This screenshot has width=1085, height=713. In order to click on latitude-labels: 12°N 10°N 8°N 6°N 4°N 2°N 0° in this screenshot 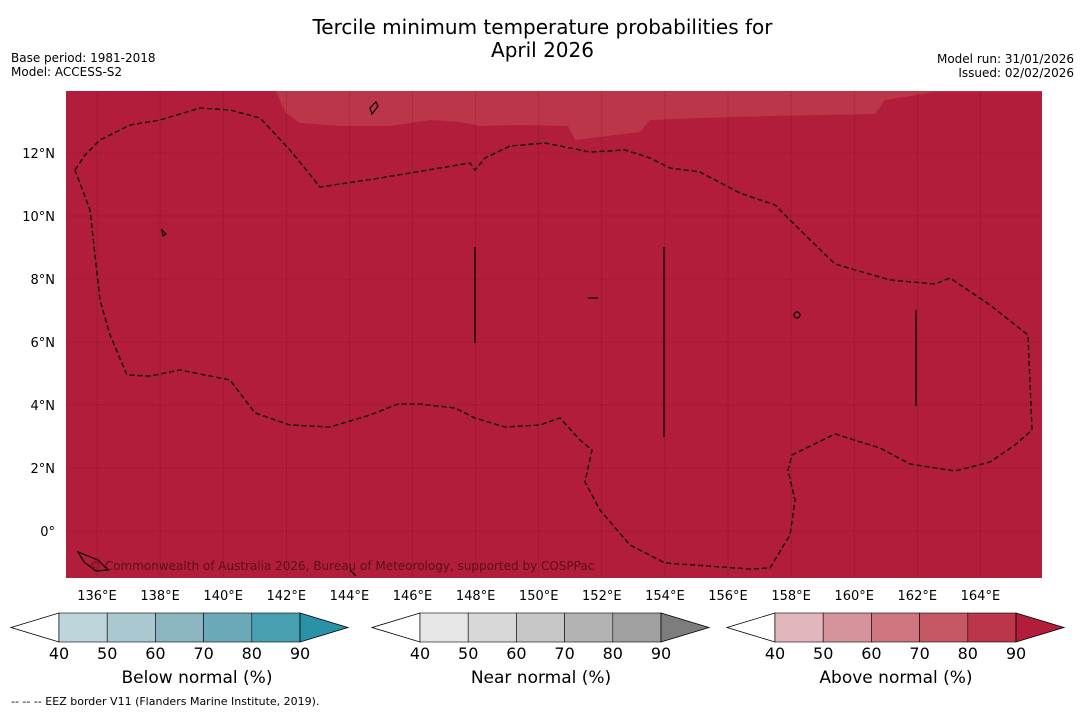, I will do `click(38, 343)`.